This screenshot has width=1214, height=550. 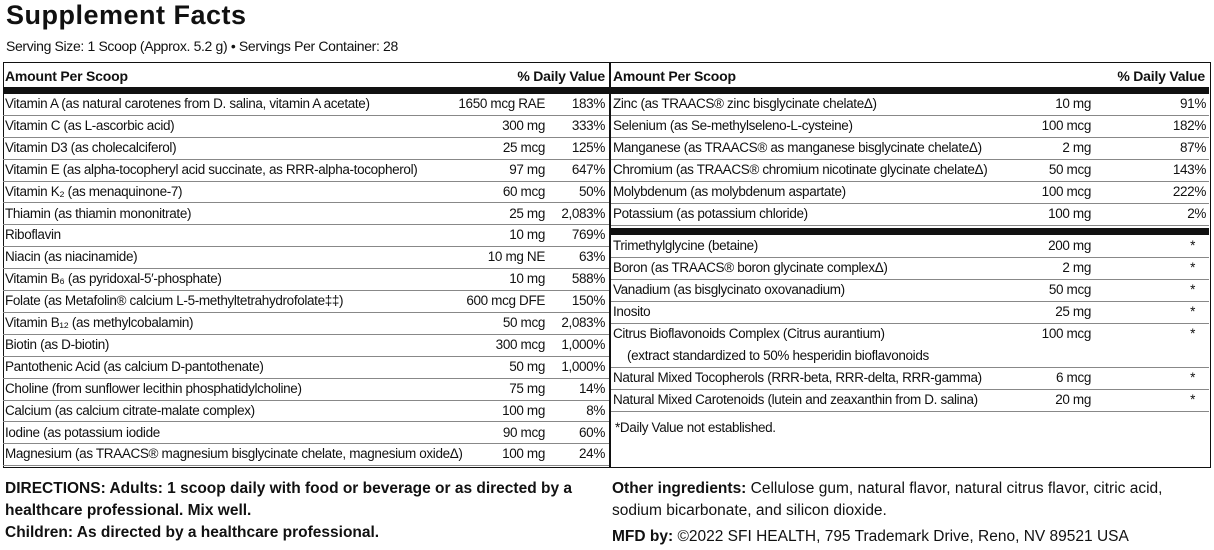 I want to click on amount: 25 mg, so click(x=1073, y=311).